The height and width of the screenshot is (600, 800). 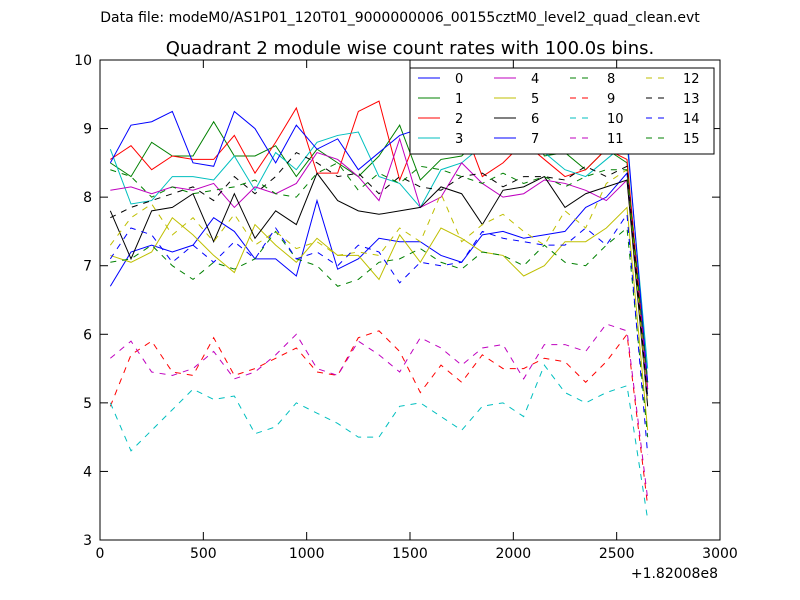 What do you see at coordinates (535, 139) in the screenshot?
I see `legend-label-7: 7` at bounding box center [535, 139].